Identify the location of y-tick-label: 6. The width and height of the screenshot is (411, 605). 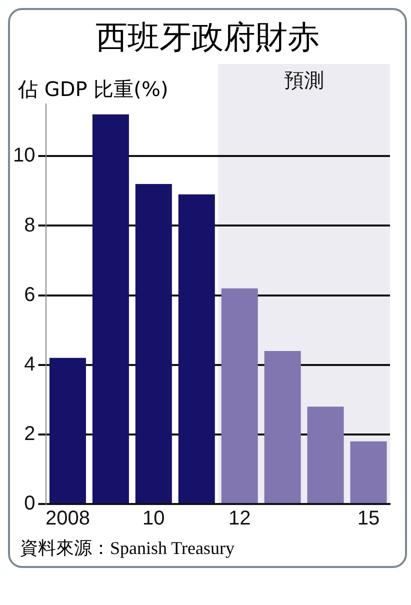
(30, 295).